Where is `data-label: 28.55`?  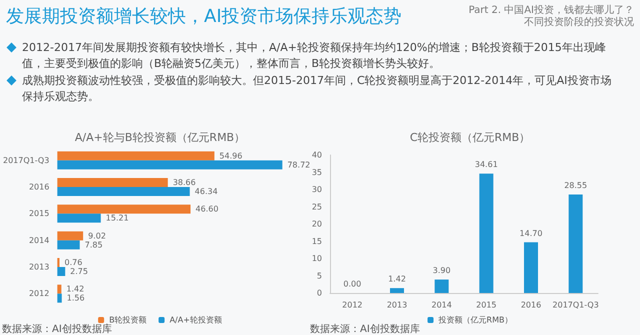 data-label: 28.55 is located at coordinates (576, 185).